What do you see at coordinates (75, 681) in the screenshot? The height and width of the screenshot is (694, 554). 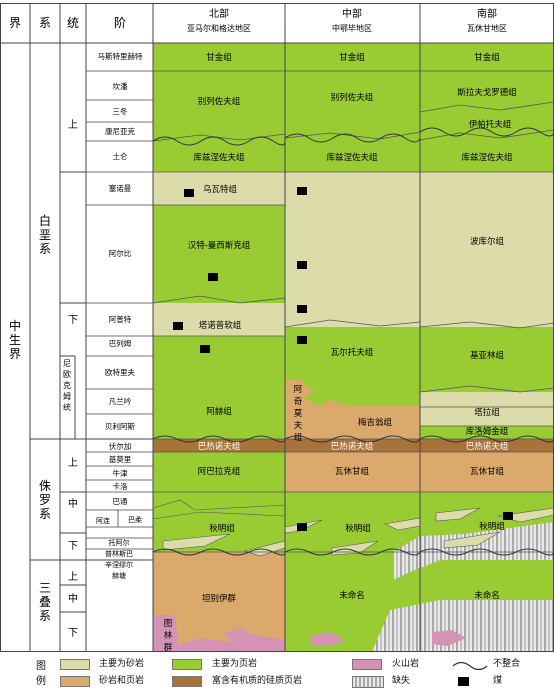 I see `legend-swatch-sand-shale` at bounding box center [75, 681].